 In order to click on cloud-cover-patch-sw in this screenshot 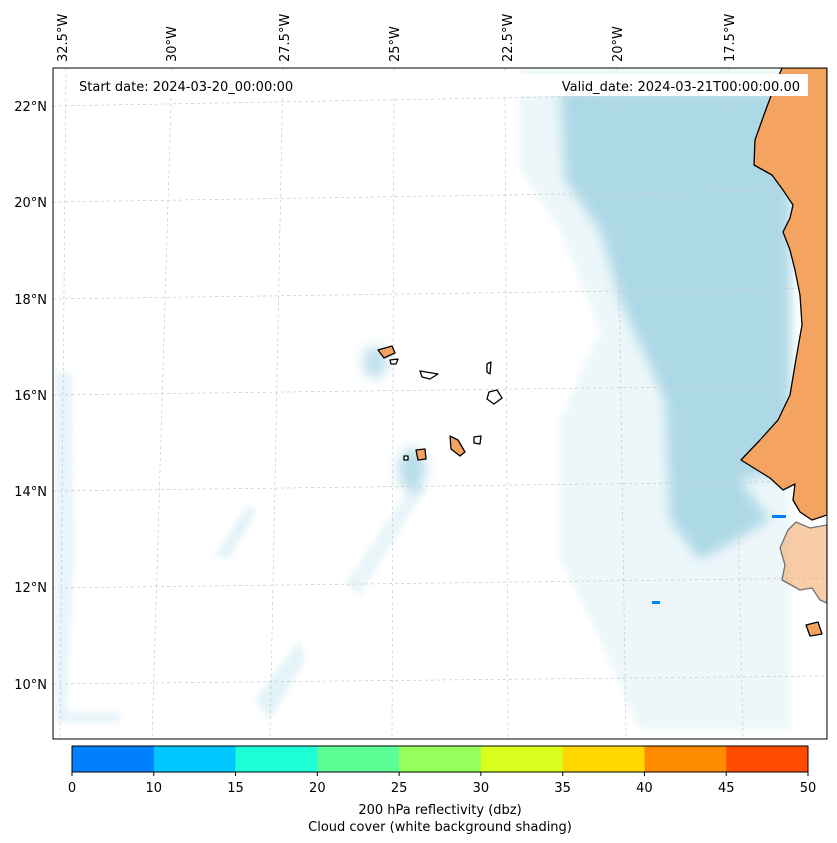, I will do `click(235, 532)`.